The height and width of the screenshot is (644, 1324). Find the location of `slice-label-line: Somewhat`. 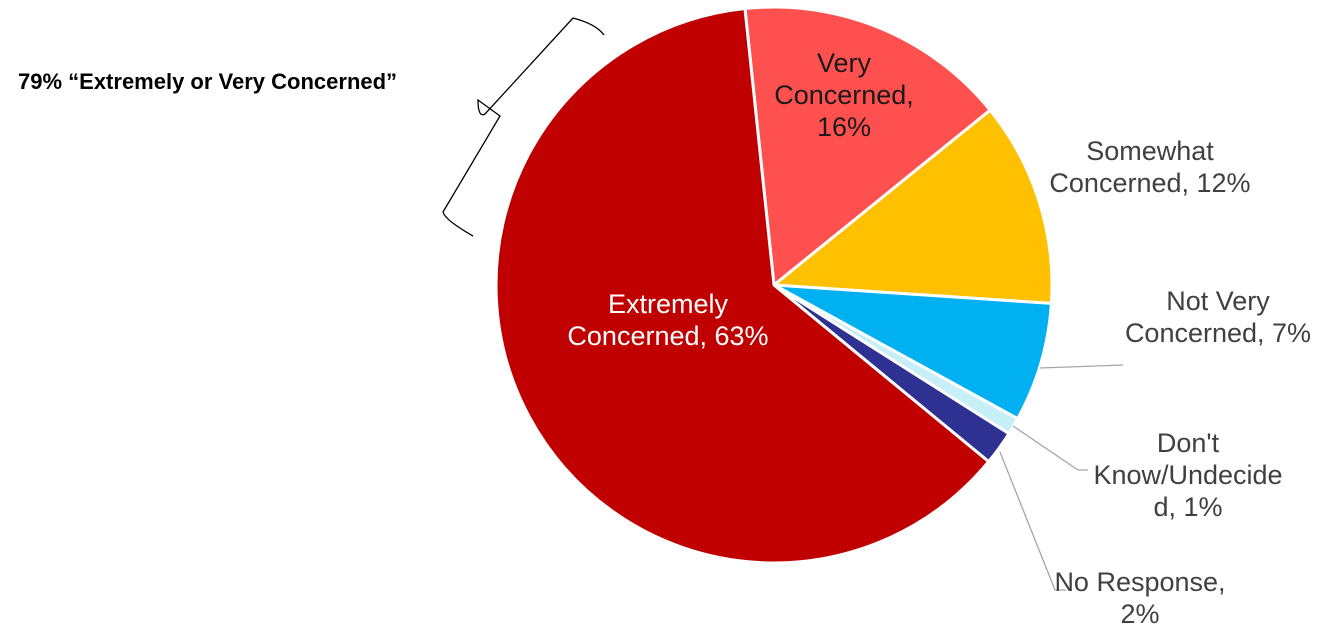

slice-label-line: Somewhat is located at coordinates (1150, 151).